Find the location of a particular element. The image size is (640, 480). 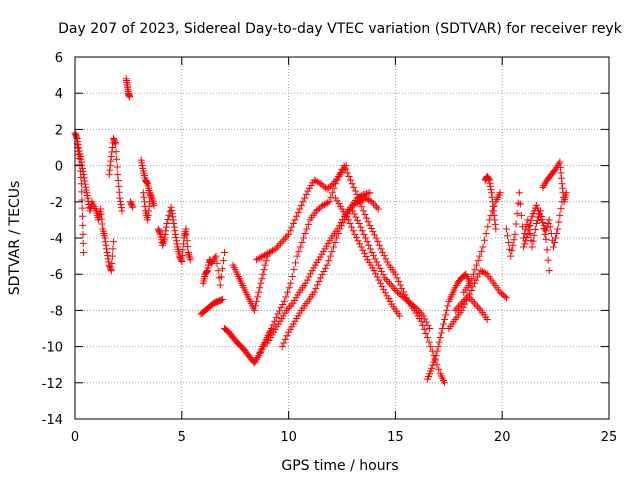

y-tick-label: -10 is located at coordinates (52, 348).